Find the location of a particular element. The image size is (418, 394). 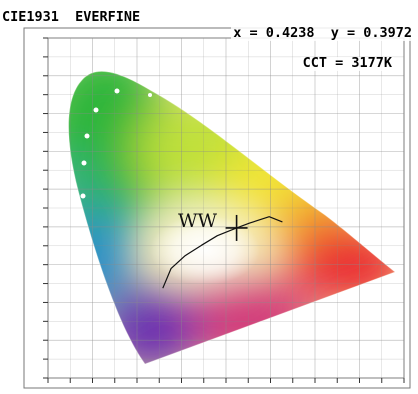

cct-readout: CCT = 3177K is located at coordinates (347, 63).